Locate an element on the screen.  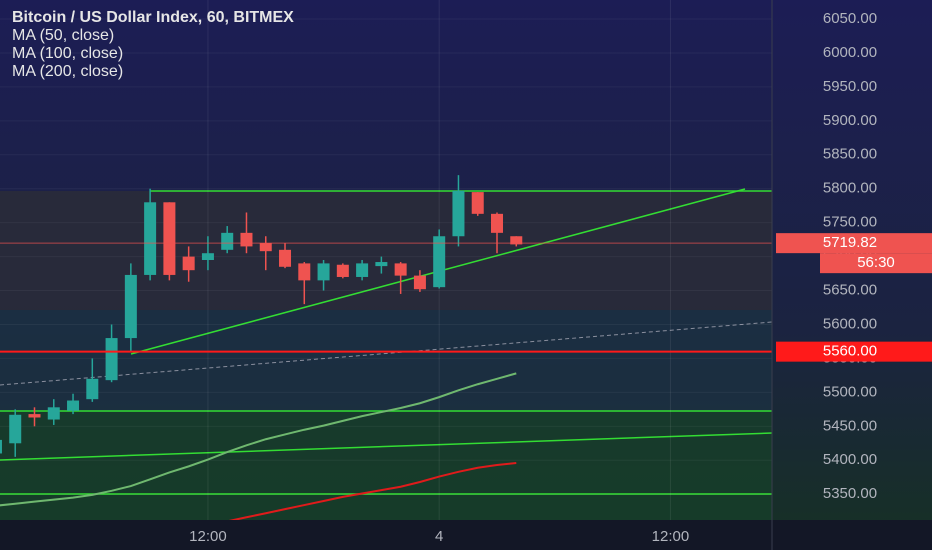
y-tick-label: 5600.00 is located at coordinates (850, 323).